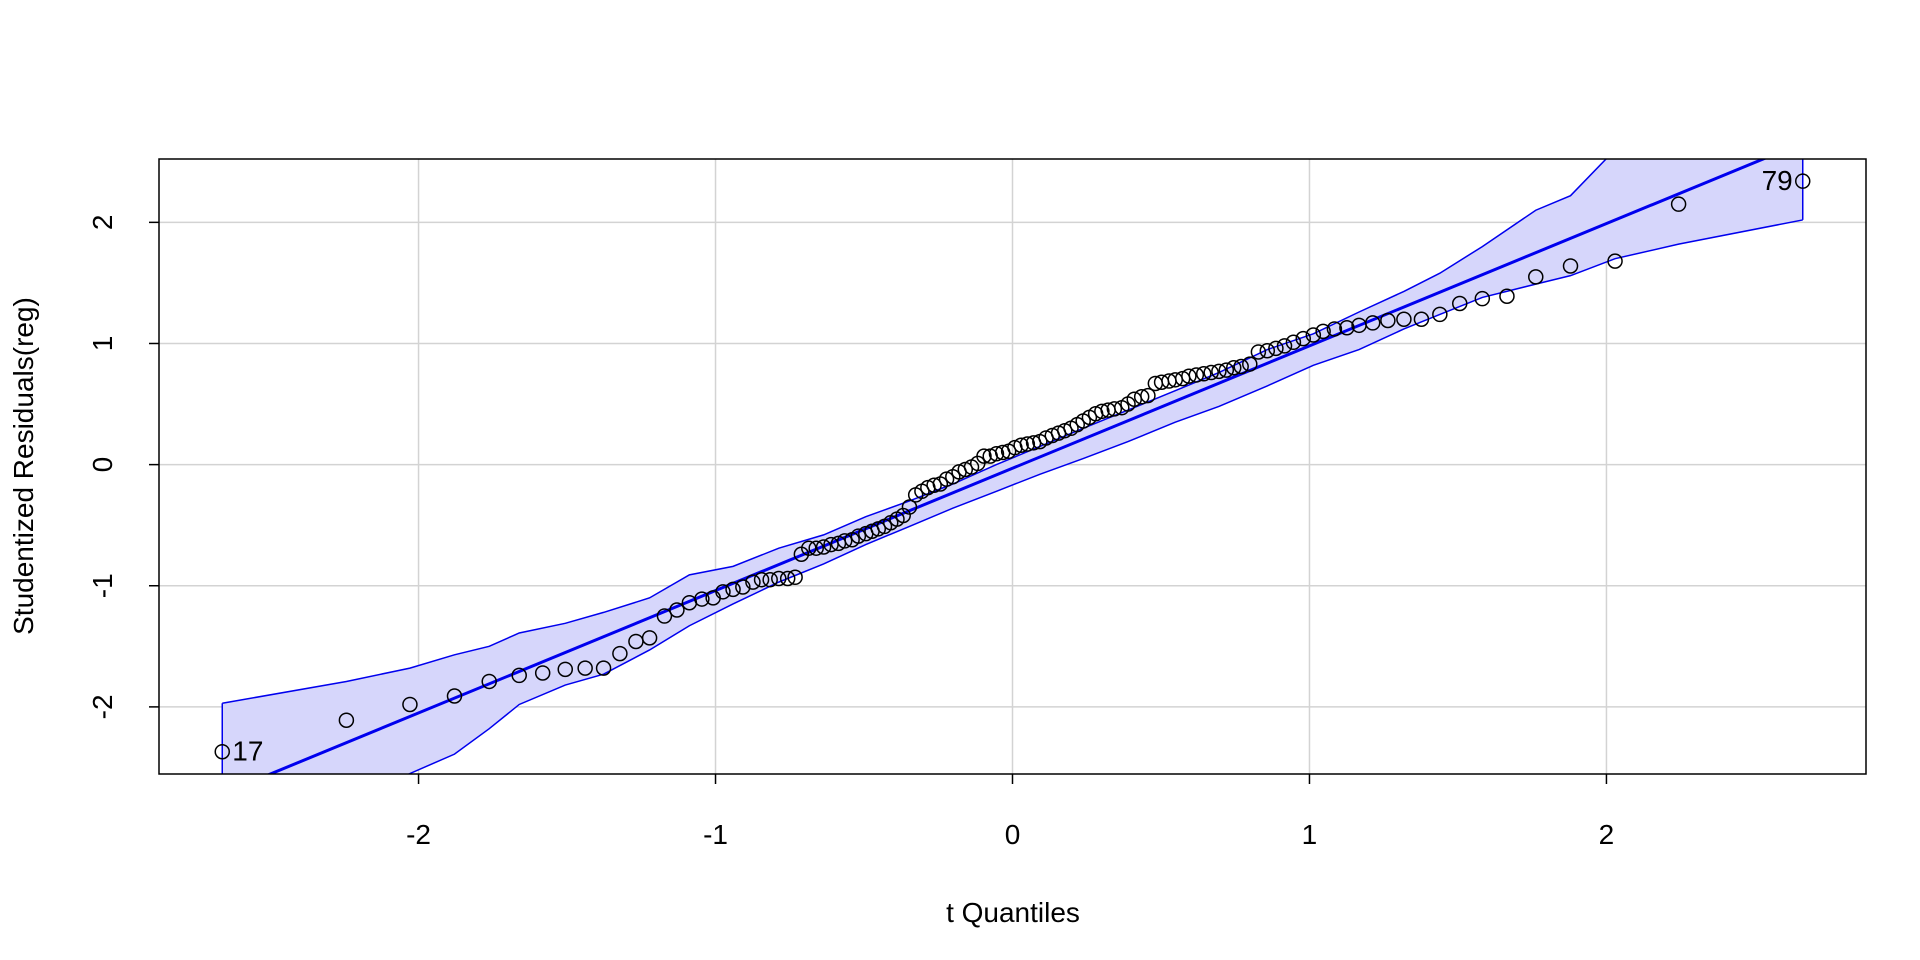  What do you see at coordinates (1777, 180) in the screenshot?
I see `point-annotation: 79` at bounding box center [1777, 180].